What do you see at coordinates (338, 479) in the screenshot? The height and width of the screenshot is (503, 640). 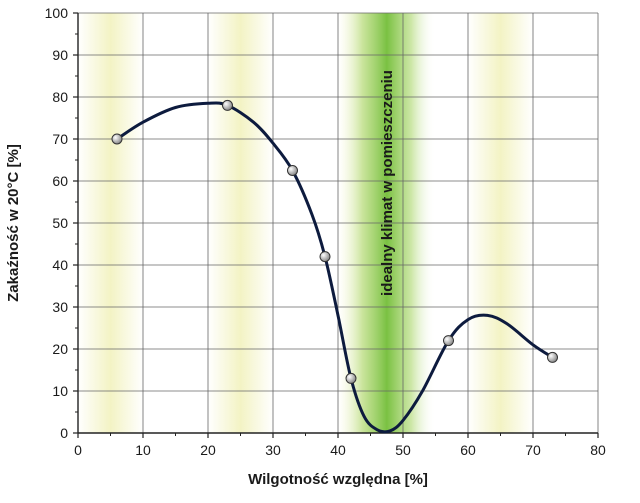 I see `x-axis-title: Wilgotność względna [%]` at bounding box center [338, 479].